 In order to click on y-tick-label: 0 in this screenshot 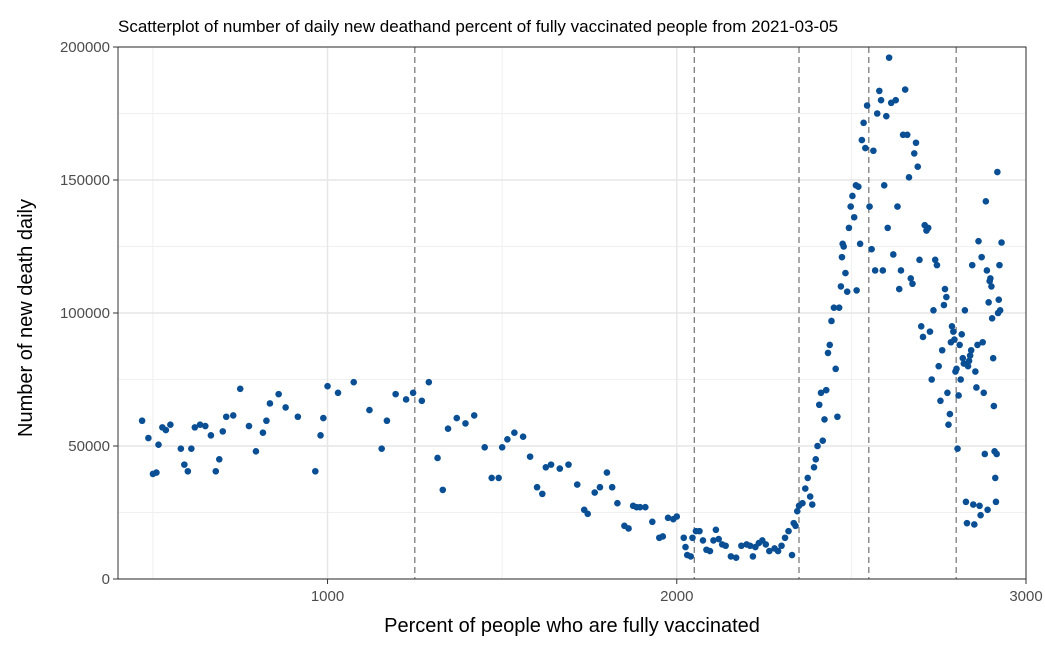, I will do `click(106, 579)`.